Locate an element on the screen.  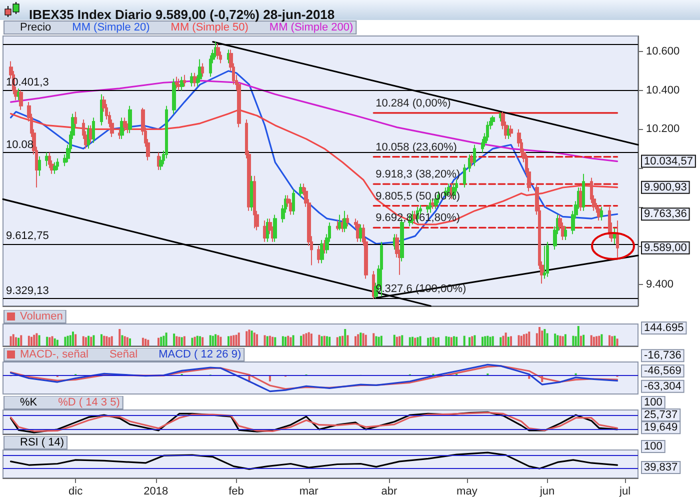
series-label: %K is located at coordinates (29, 402).